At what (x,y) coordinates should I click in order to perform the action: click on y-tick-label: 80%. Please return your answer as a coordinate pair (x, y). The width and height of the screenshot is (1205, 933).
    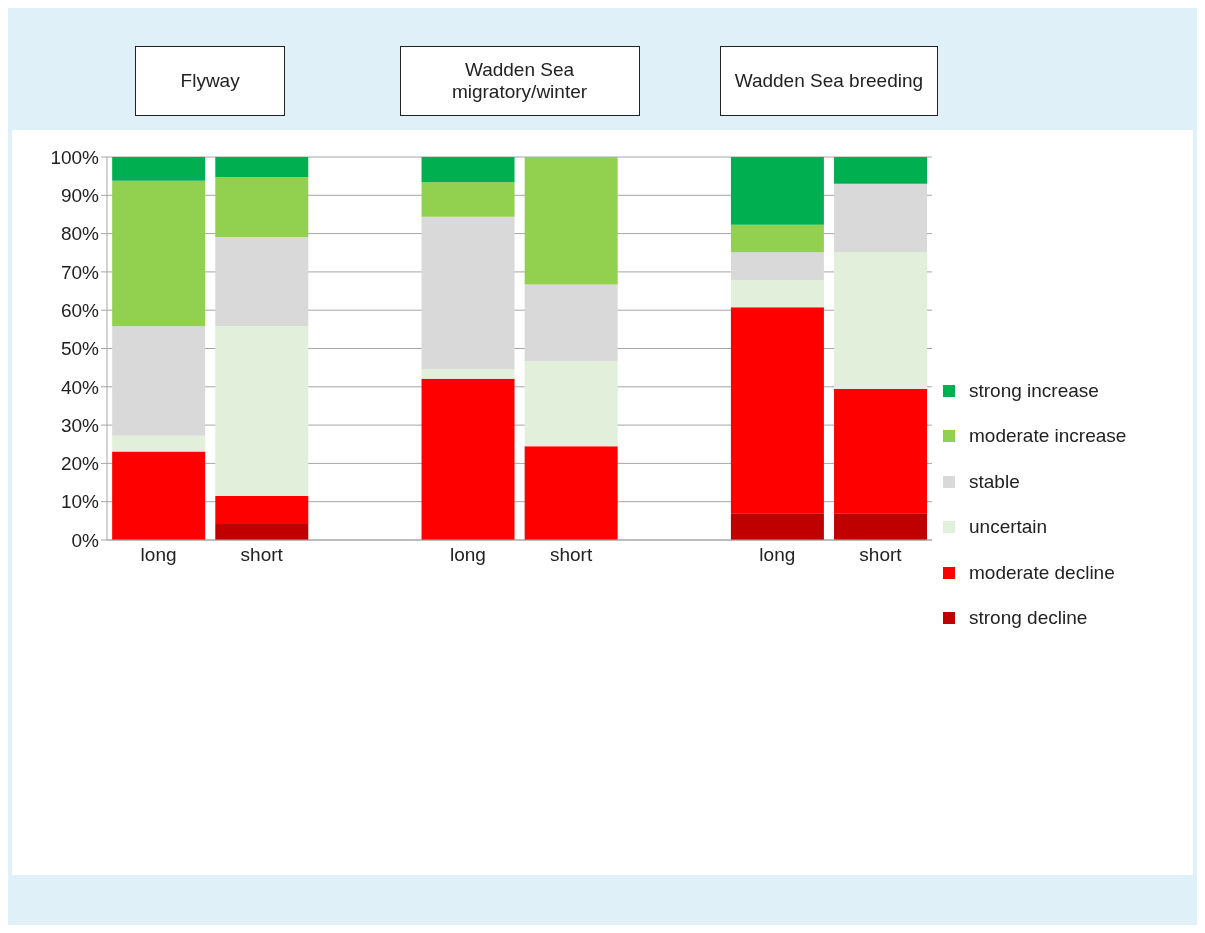
    Looking at the image, I should click on (80, 234).